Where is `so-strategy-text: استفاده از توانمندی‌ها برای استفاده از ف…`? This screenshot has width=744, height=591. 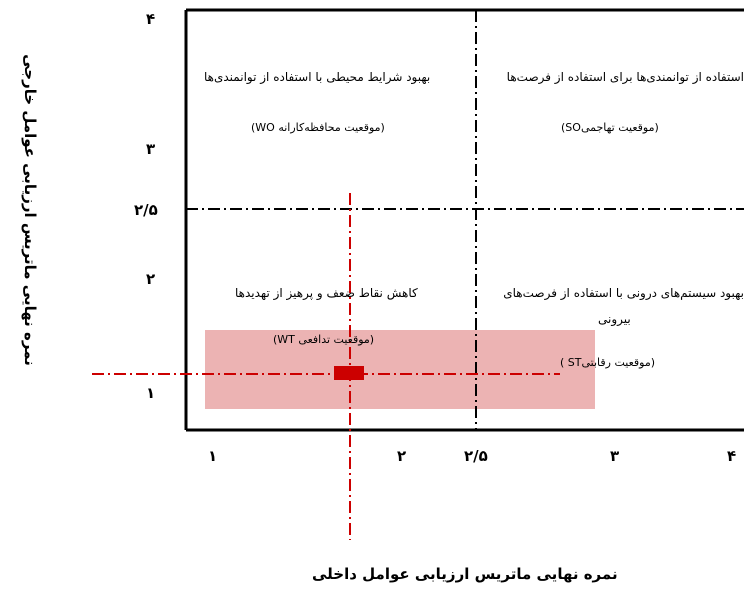
so-strategy-text: استفاده از توانمندی‌ها برای استفاده از ف… is located at coordinates (625, 77).